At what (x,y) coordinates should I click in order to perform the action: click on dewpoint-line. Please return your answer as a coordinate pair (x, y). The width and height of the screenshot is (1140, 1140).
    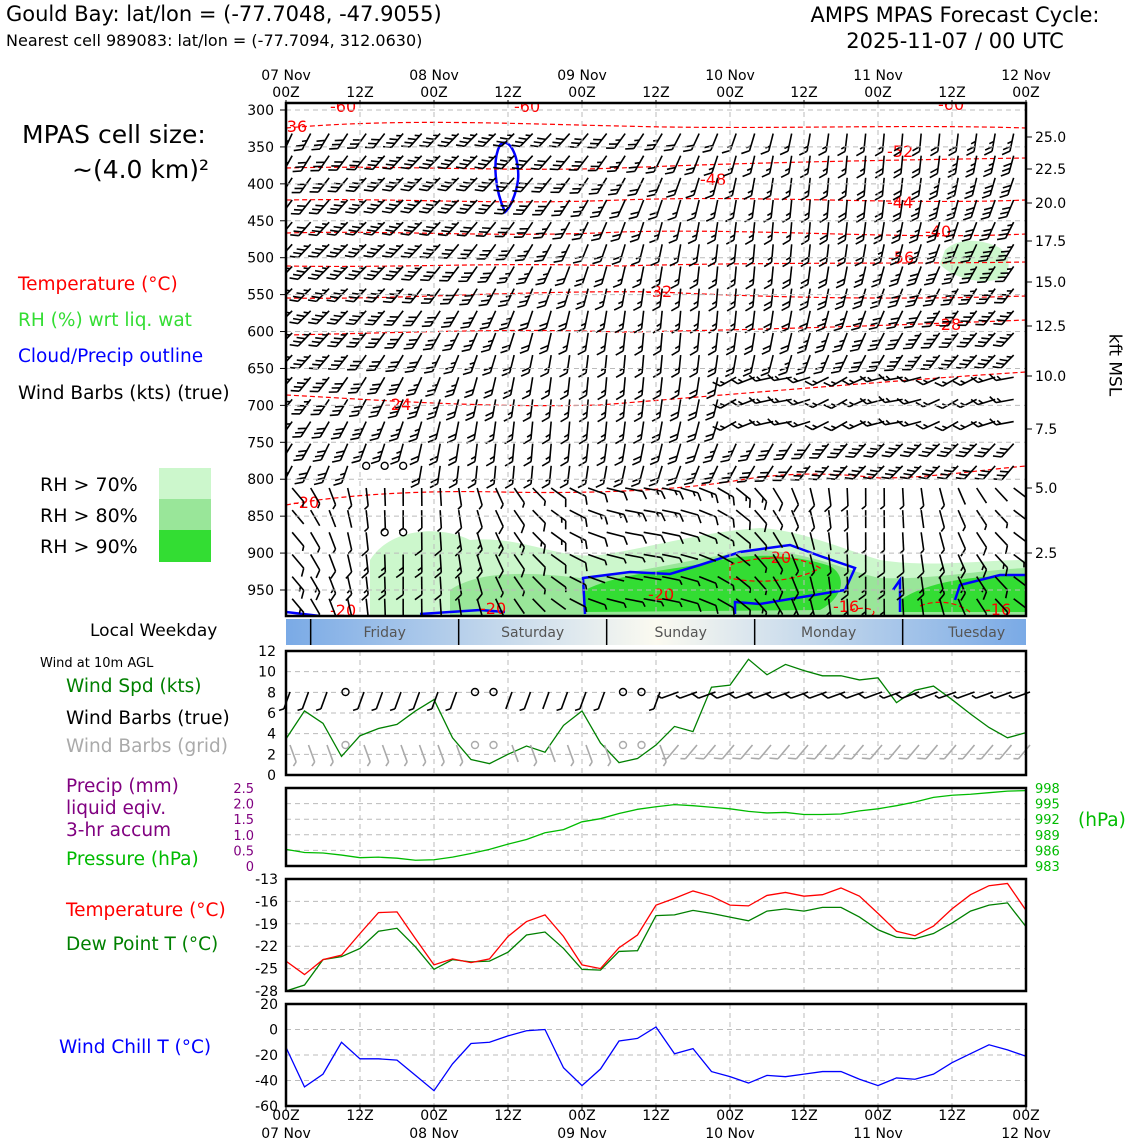
    Looking at the image, I should click on (656, 947).